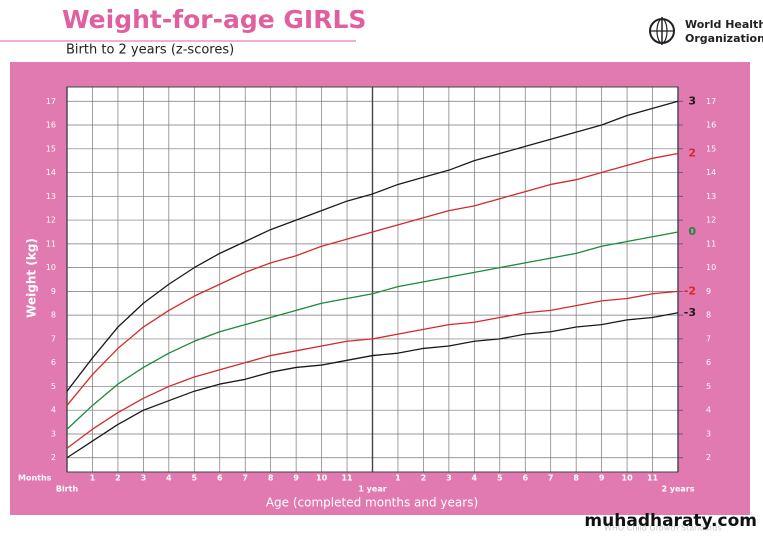 The image size is (763, 539). What do you see at coordinates (214, 19) in the screenshot?
I see `title: Weight-for-age GIRLS` at bounding box center [214, 19].